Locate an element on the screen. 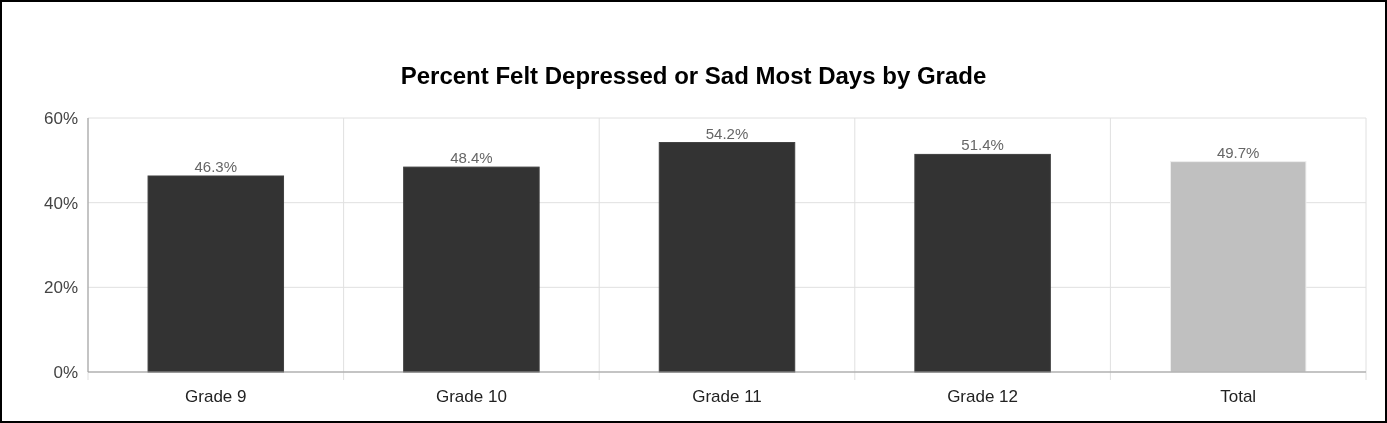 The image size is (1387, 423). chart-title: Percent Felt Depressed or Sad Most Days by Grade is located at coordinates (693, 75).